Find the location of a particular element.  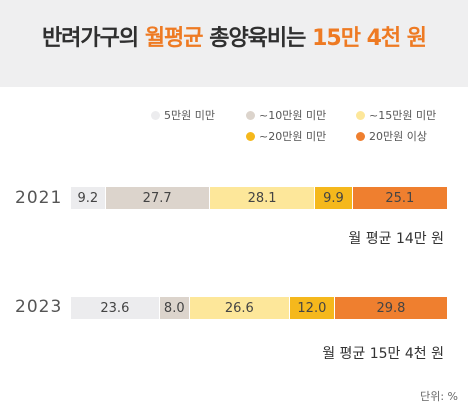

average-annotation-2021: 월 평균 14만 원 is located at coordinates (396, 239).